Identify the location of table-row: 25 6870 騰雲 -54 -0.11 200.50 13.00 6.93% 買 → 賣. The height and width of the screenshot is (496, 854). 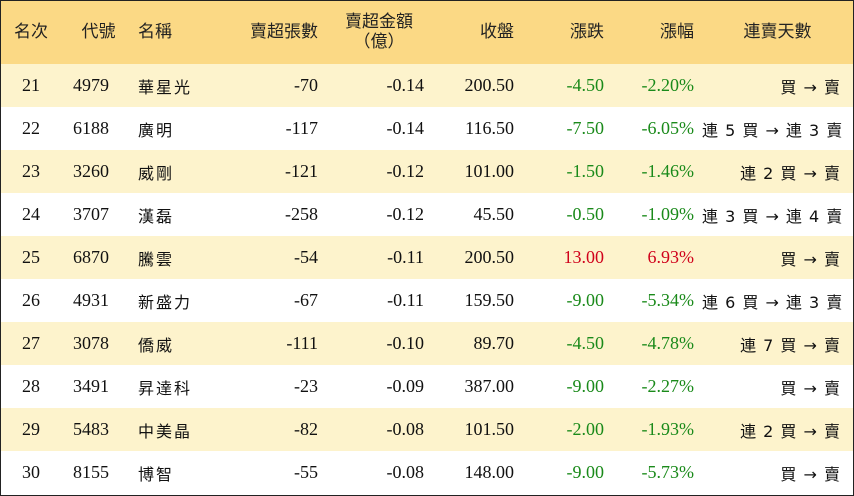
(427, 257).